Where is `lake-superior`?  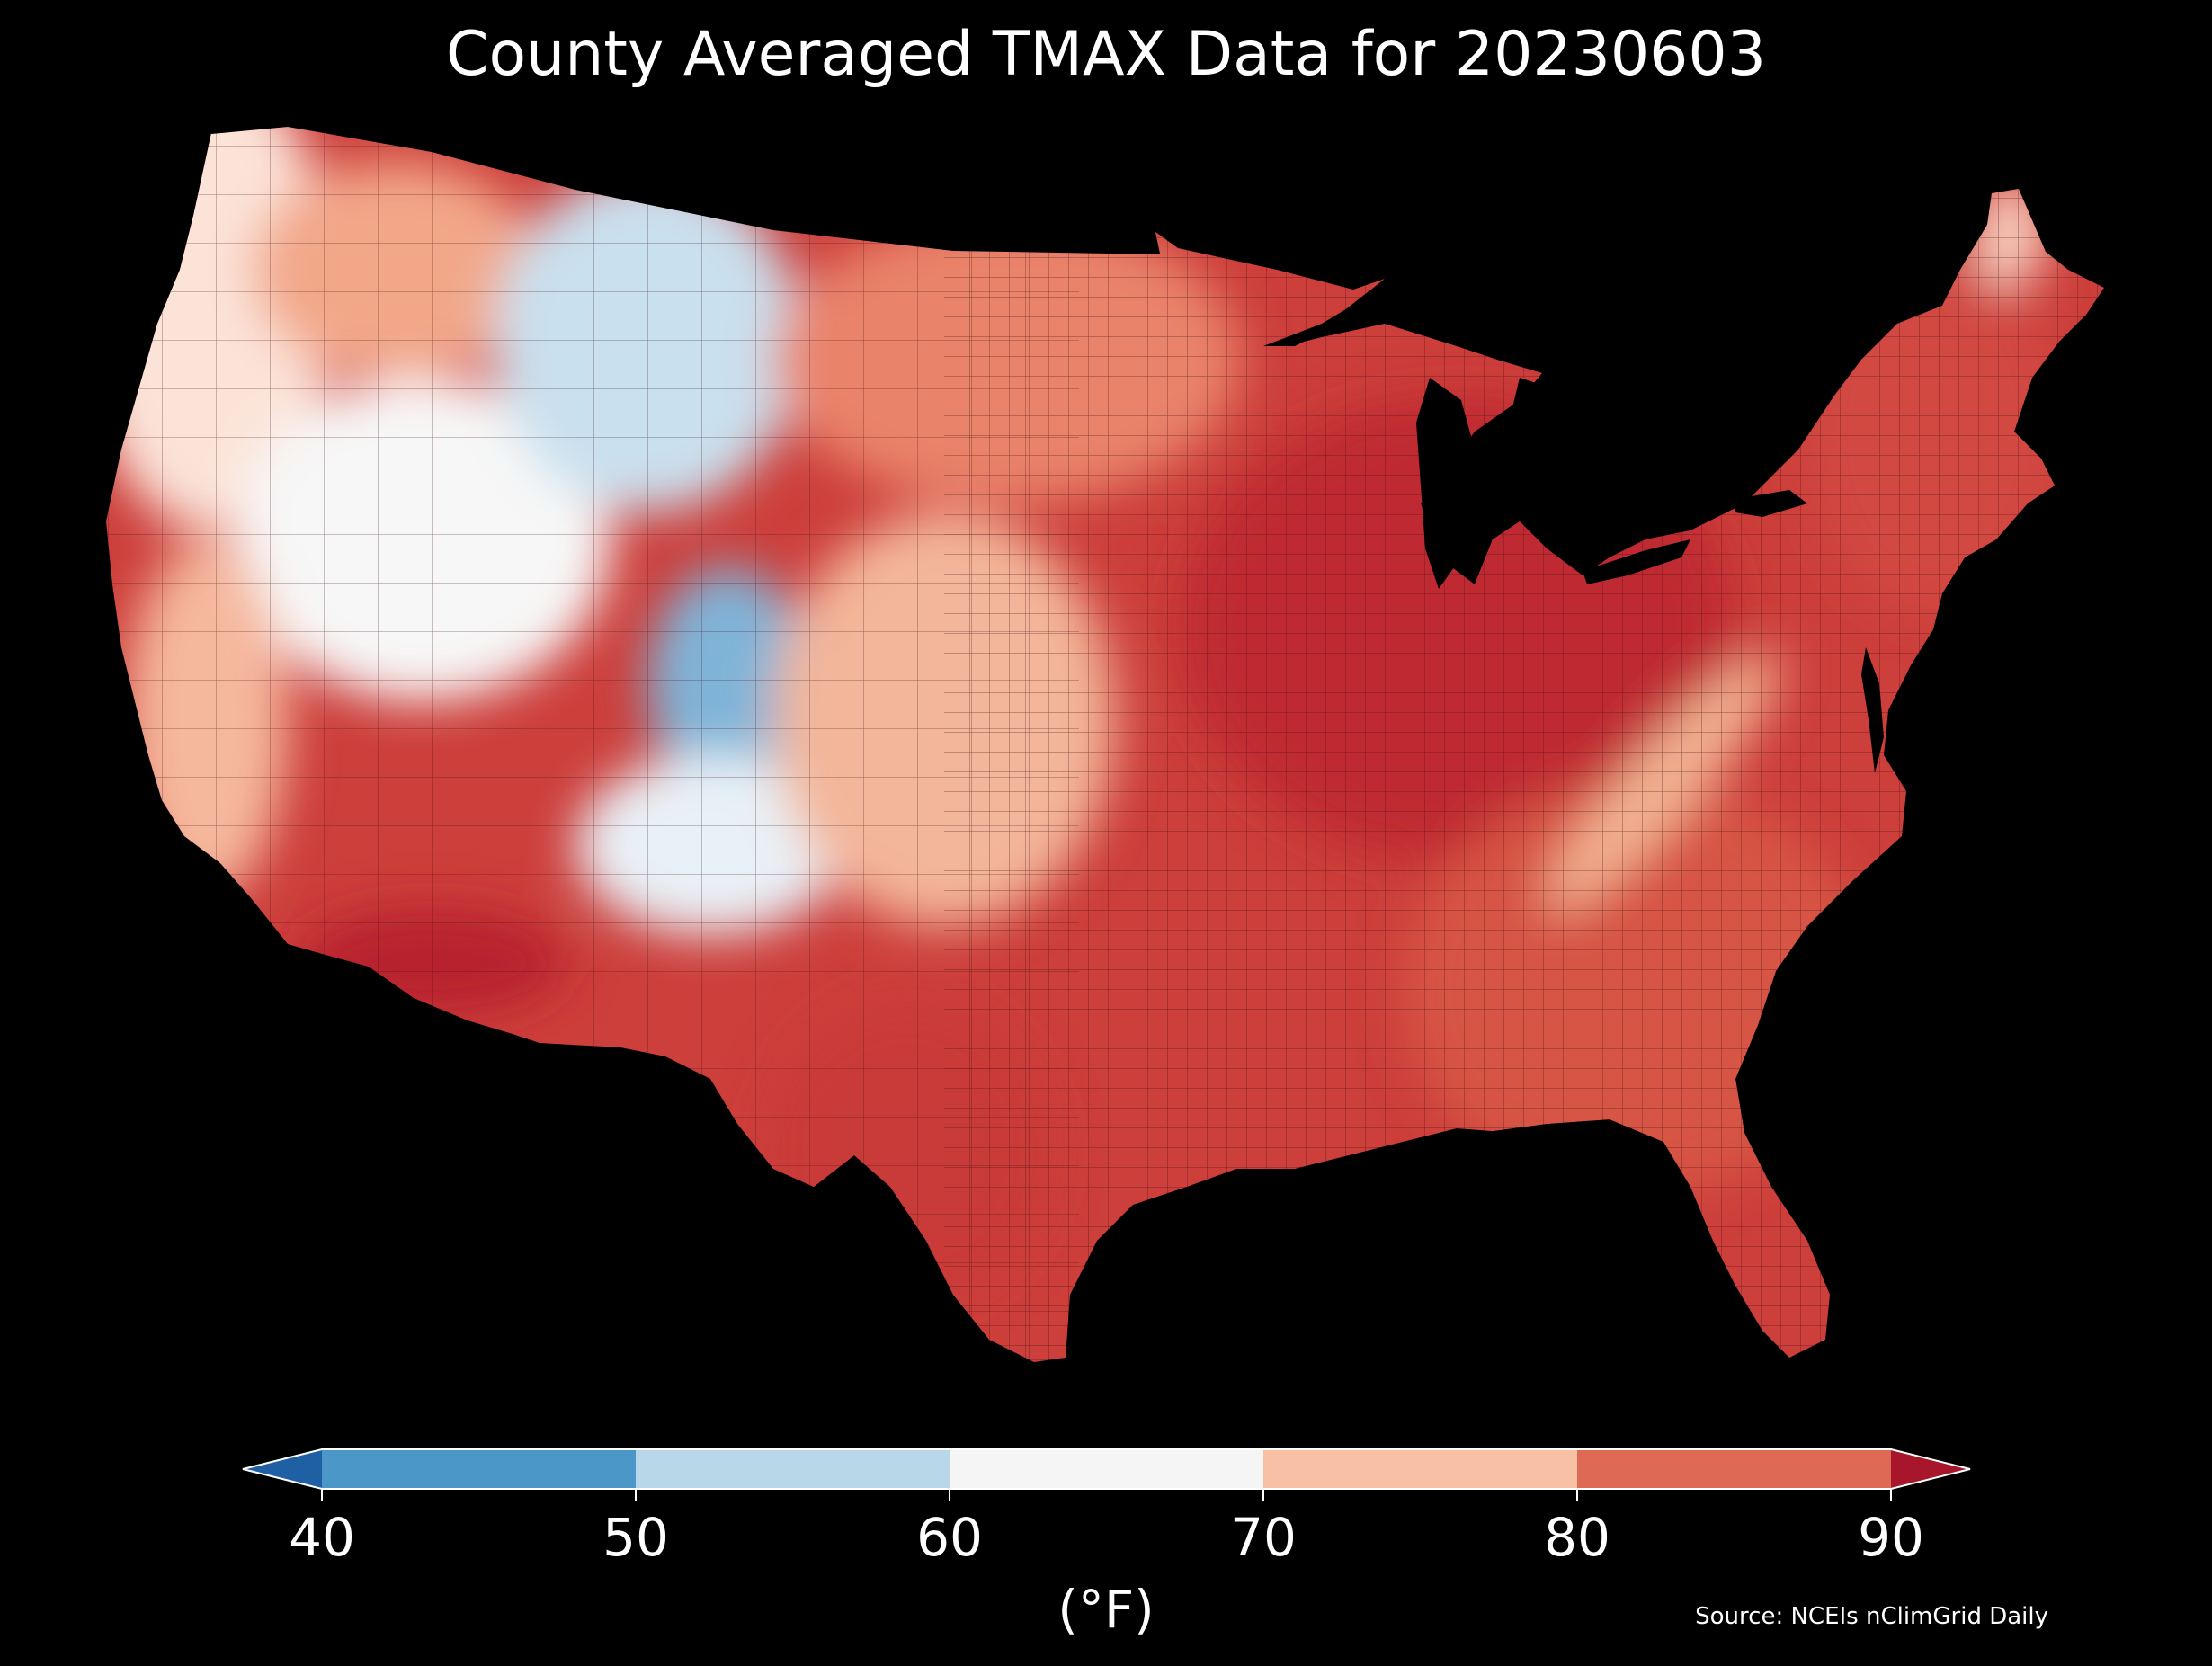
lake-superior is located at coordinates (1326, 317).